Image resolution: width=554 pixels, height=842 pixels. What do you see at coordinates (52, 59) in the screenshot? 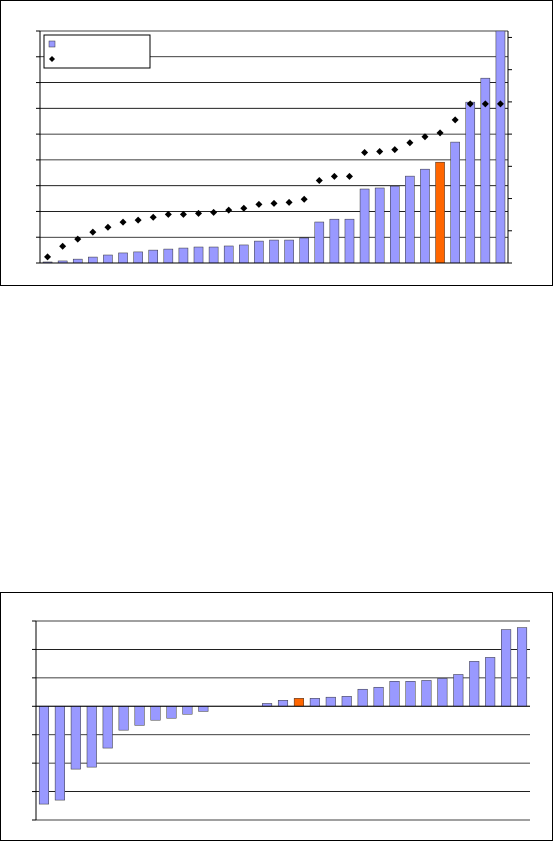
I see `legend-marker` at bounding box center [52, 59].